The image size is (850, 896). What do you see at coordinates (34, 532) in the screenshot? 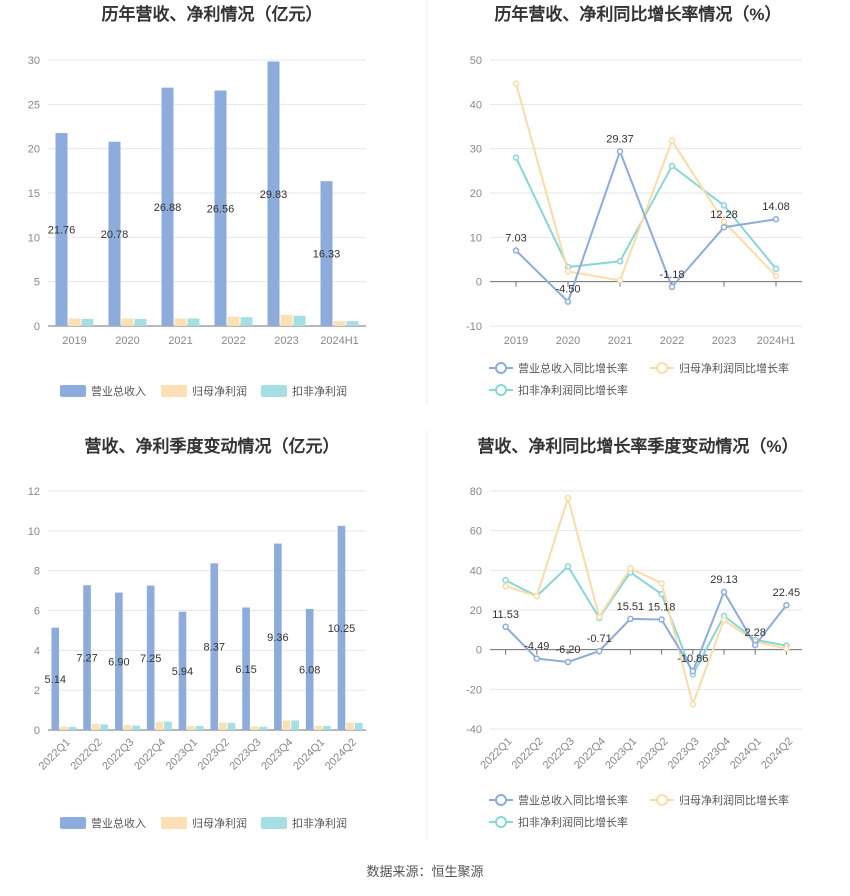
I see `y-tick-label: 10` at bounding box center [34, 532].